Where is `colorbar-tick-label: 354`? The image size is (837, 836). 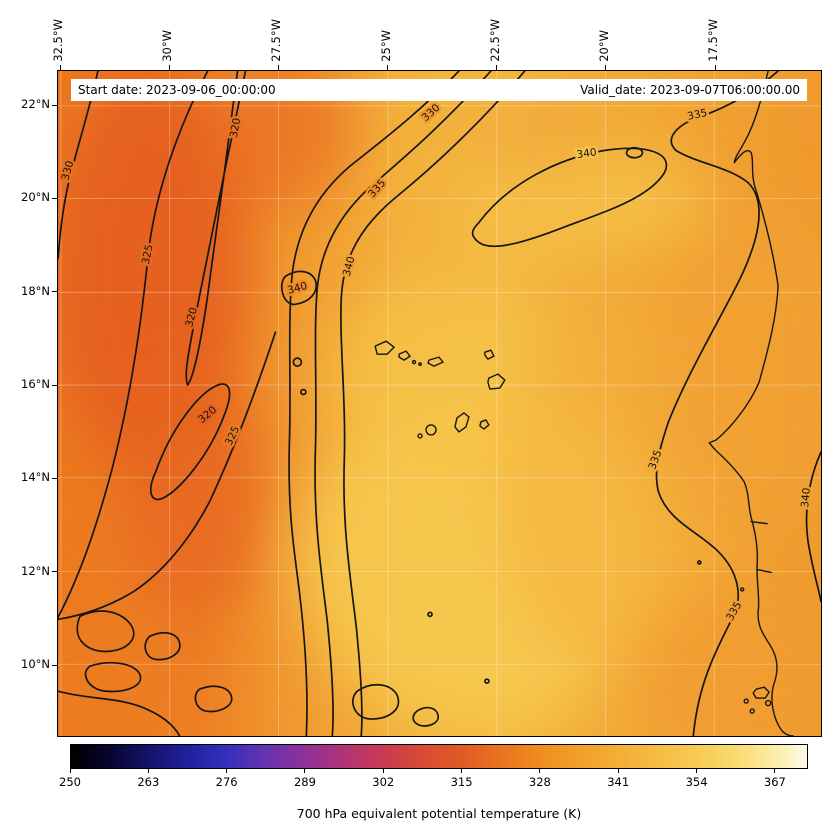
colorbar-tick-label: 354 is located at coordinates (696, 782).